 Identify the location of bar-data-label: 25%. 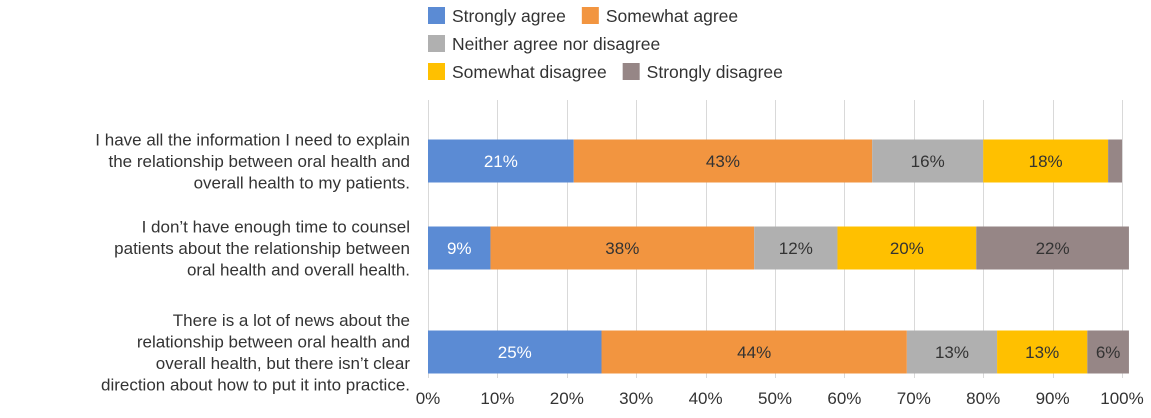
(515, 352).